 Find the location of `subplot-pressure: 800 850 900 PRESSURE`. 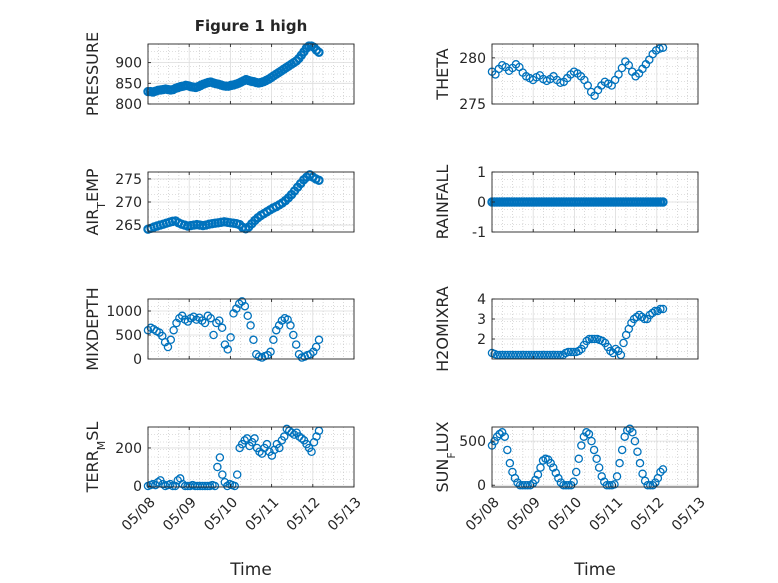

subplot-pressure: 800 850 900 PRESSURE is located at coordinates (219, 74).